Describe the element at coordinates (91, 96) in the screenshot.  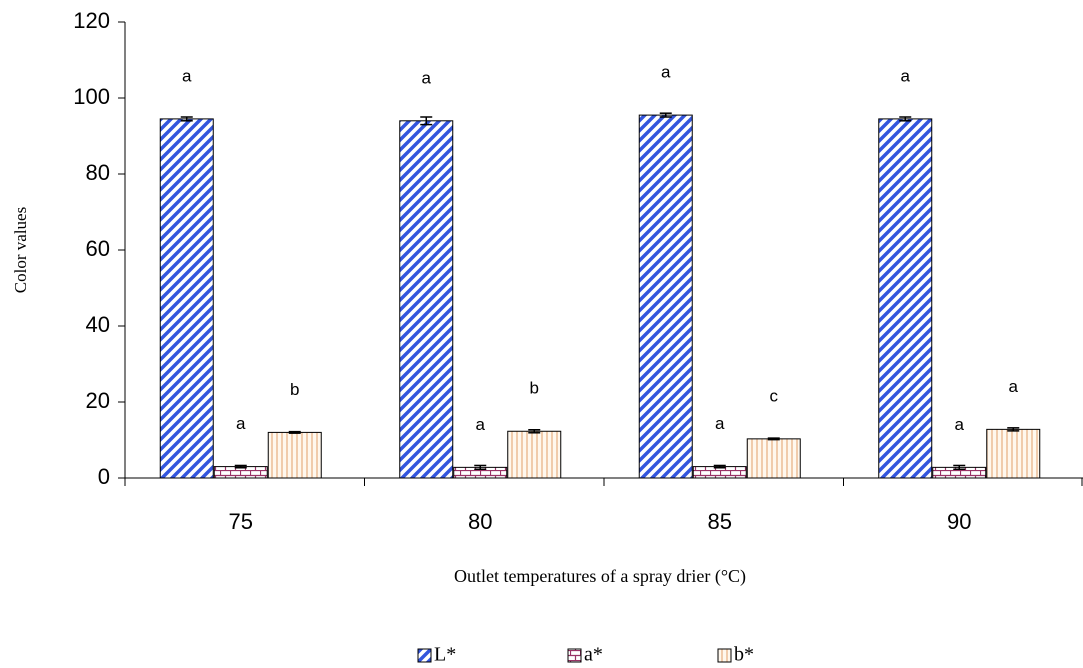
I see `y-tick-label: 100` at that location.